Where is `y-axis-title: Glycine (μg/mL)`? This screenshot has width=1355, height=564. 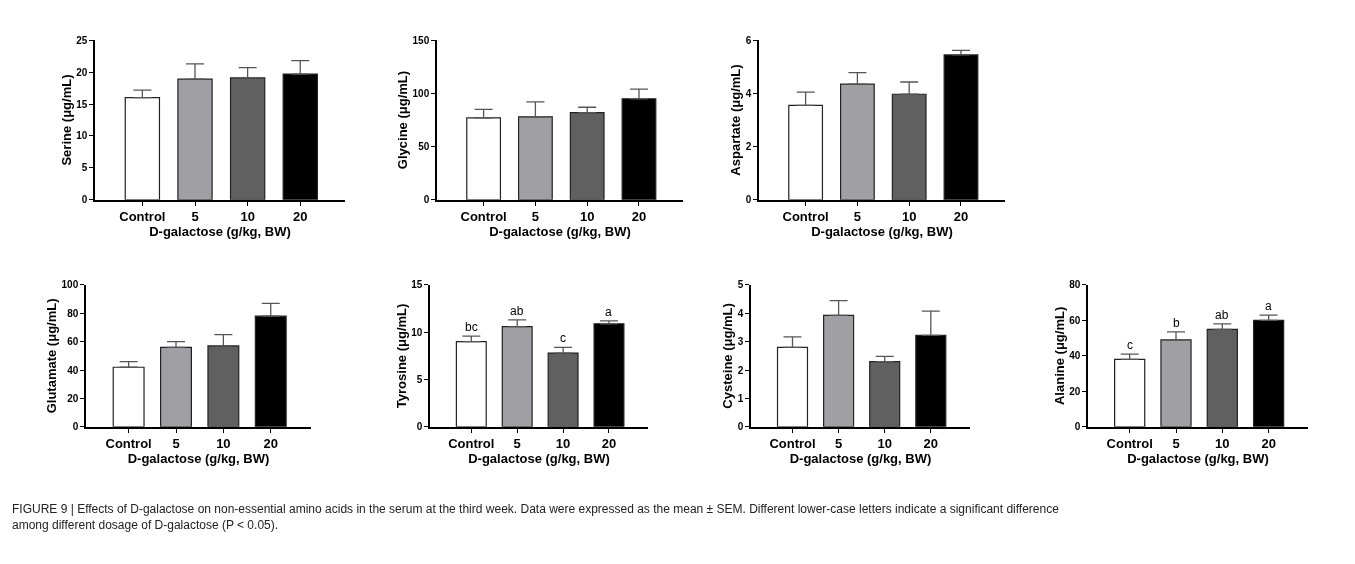 y-axis-title: Glycine (μg/mL) is located at coordinates (403, 120).